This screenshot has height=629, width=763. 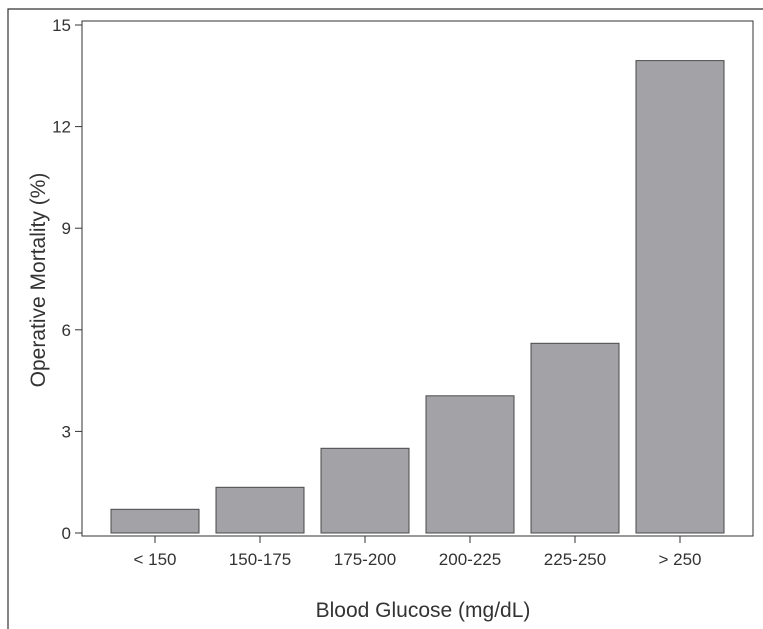 I want to click on x-axis-title: Blood Glucose (mg/dL), so click(x=423, y=610).